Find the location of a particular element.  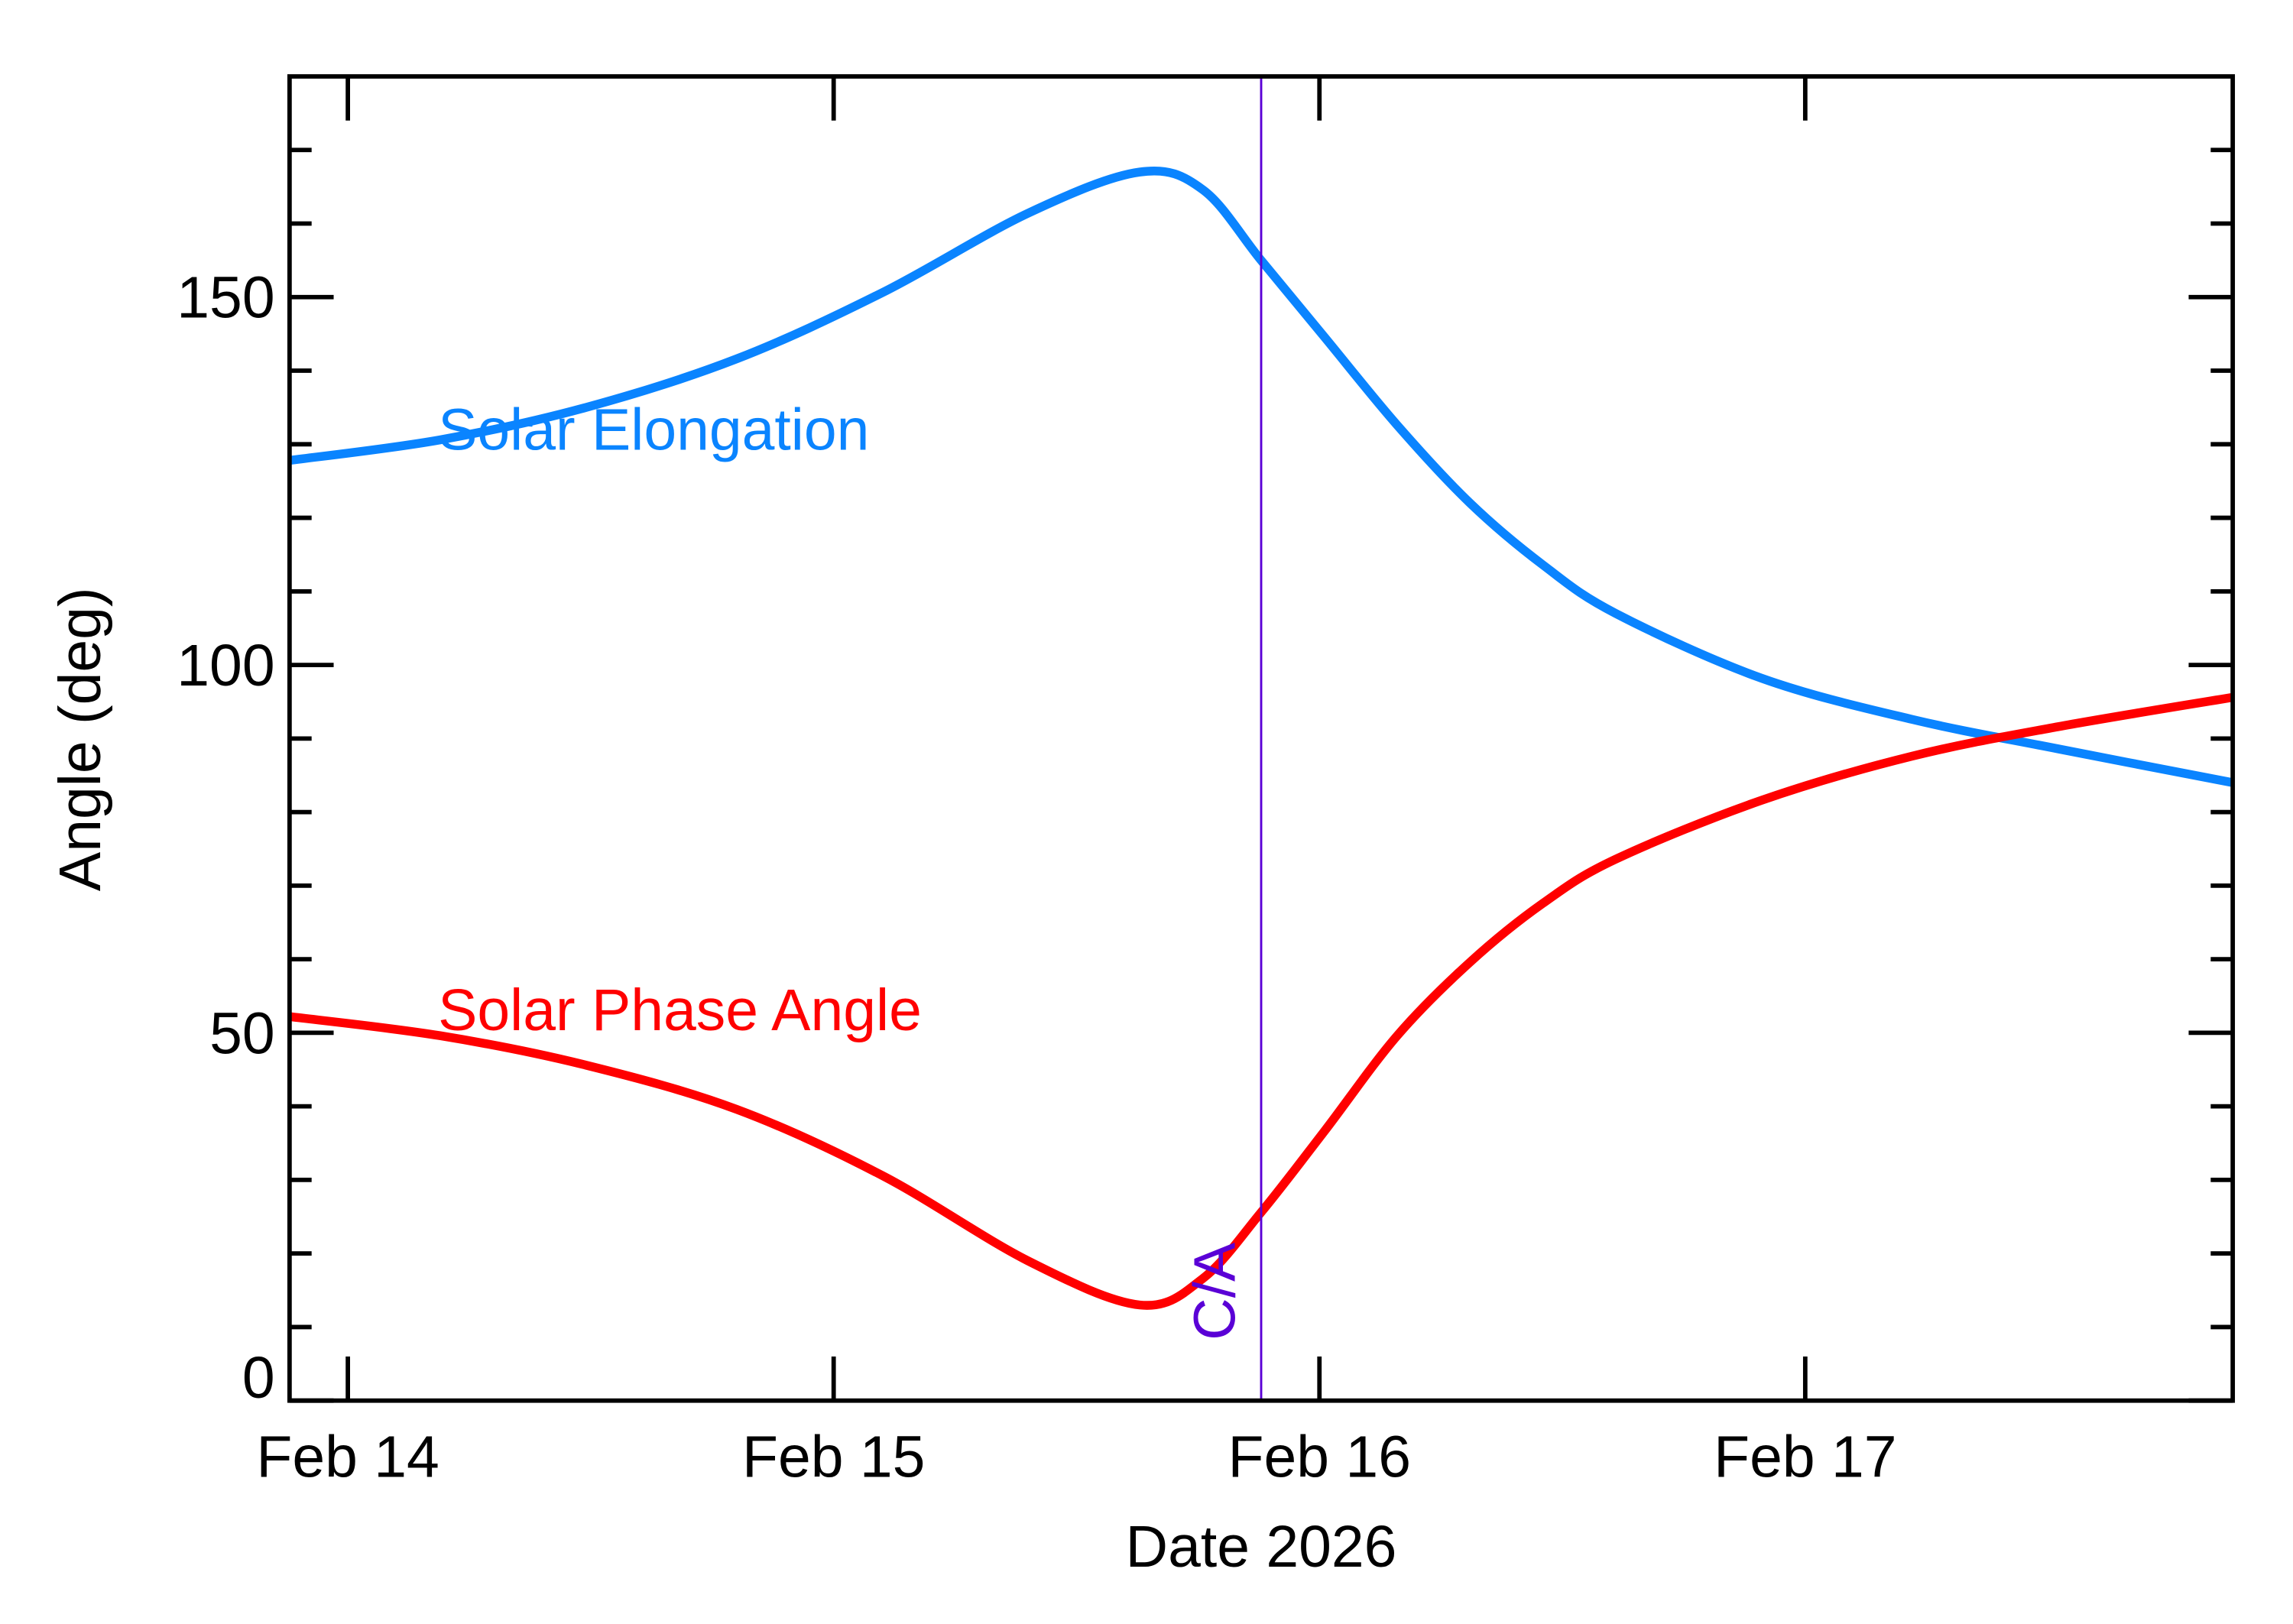

x-tick-label: Feb 14 is located at coordinates (347, 1457).